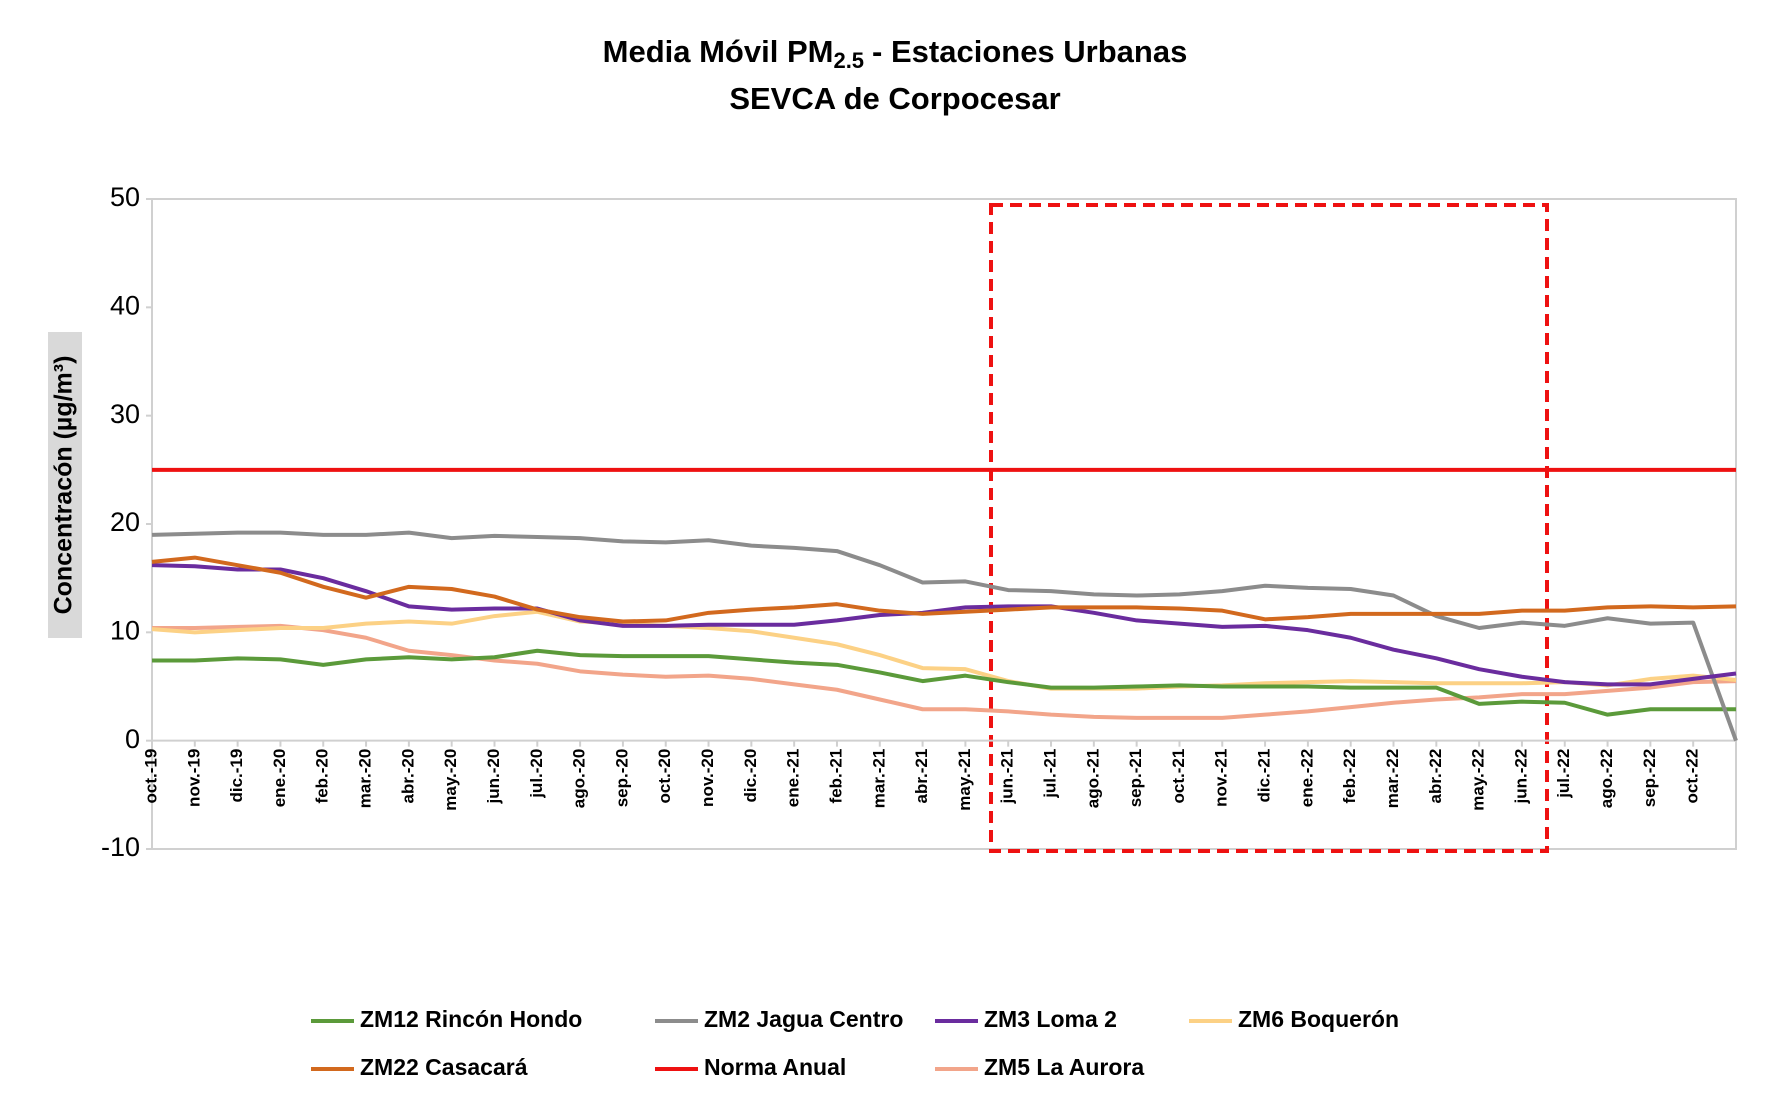  Describe the element at coordinates (125, 197) in the screenshot. I see `y-tick-label: 50` at that location.